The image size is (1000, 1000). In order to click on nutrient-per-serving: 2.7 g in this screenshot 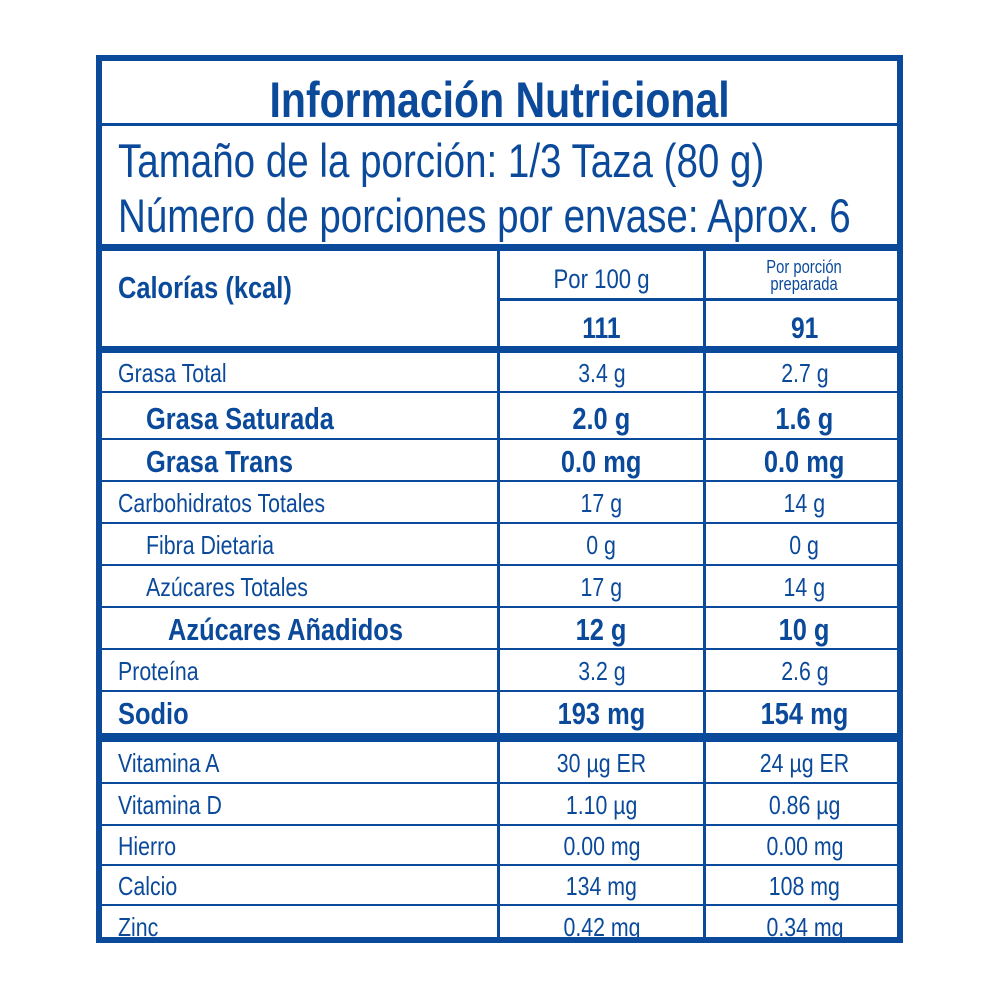, I will do `click(804, 373)`.